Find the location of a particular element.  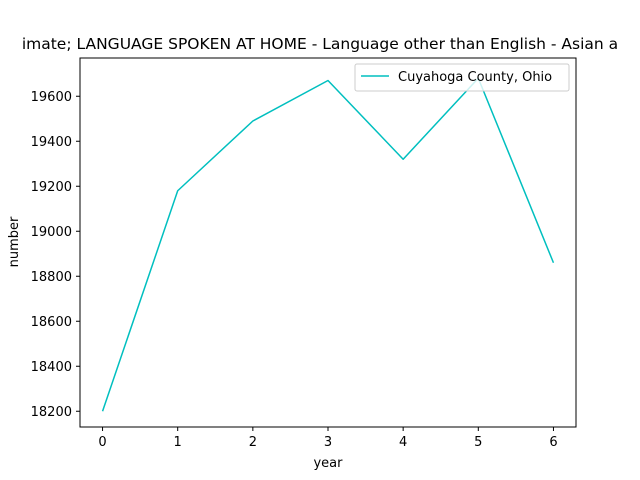

x-tick-label: 1 is located at coordinates (178, 442).